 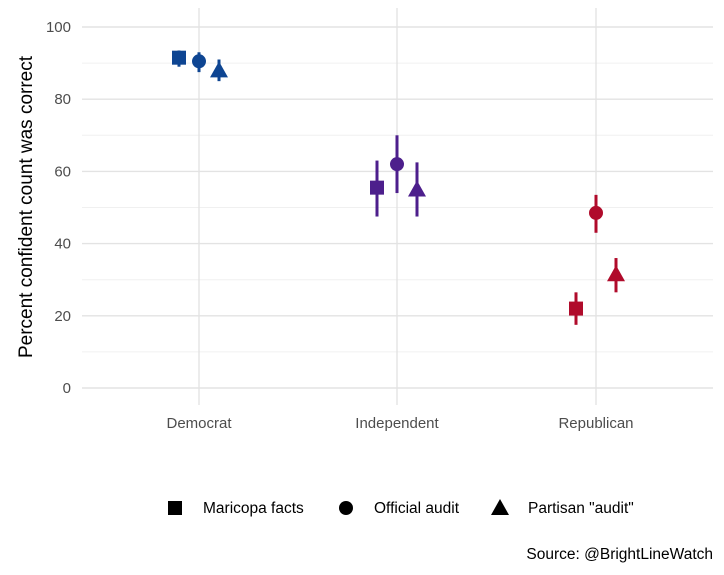 I want to click on x-tick-labels: Democrat Independent Republican, so click(x=399, y=423).